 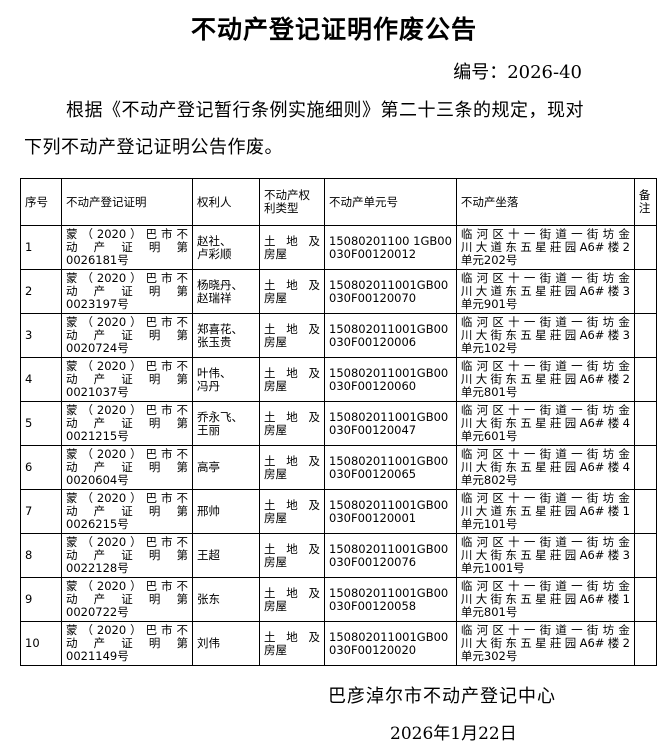 I want to click on cell-cert: 蒙（2020）巴市不 动产证明第 0020604号, so click(x=127, y=467).